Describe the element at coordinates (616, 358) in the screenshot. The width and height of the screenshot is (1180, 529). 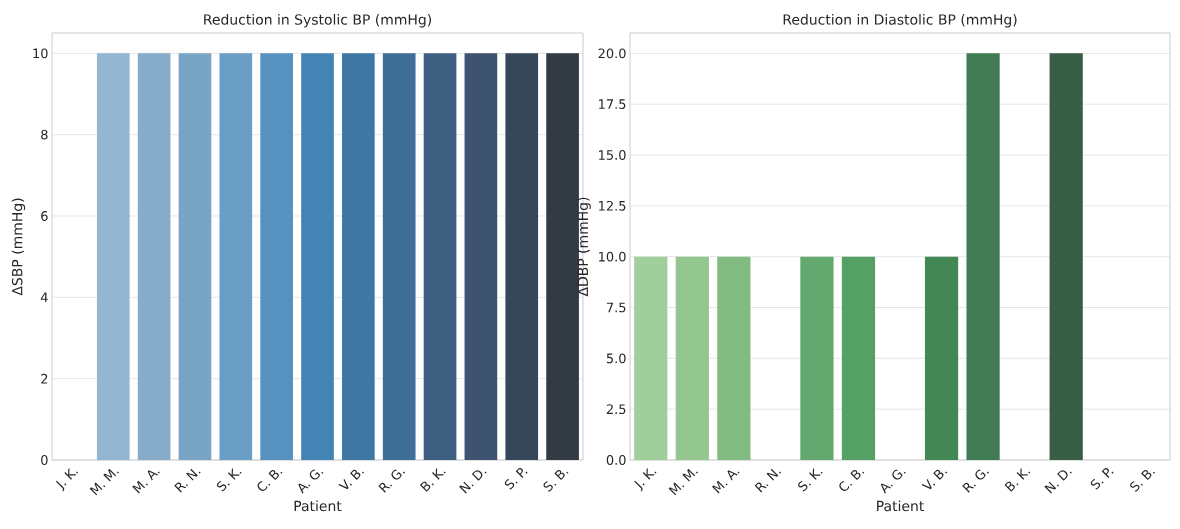
I see `y-tick-label: 5.0` at that location.